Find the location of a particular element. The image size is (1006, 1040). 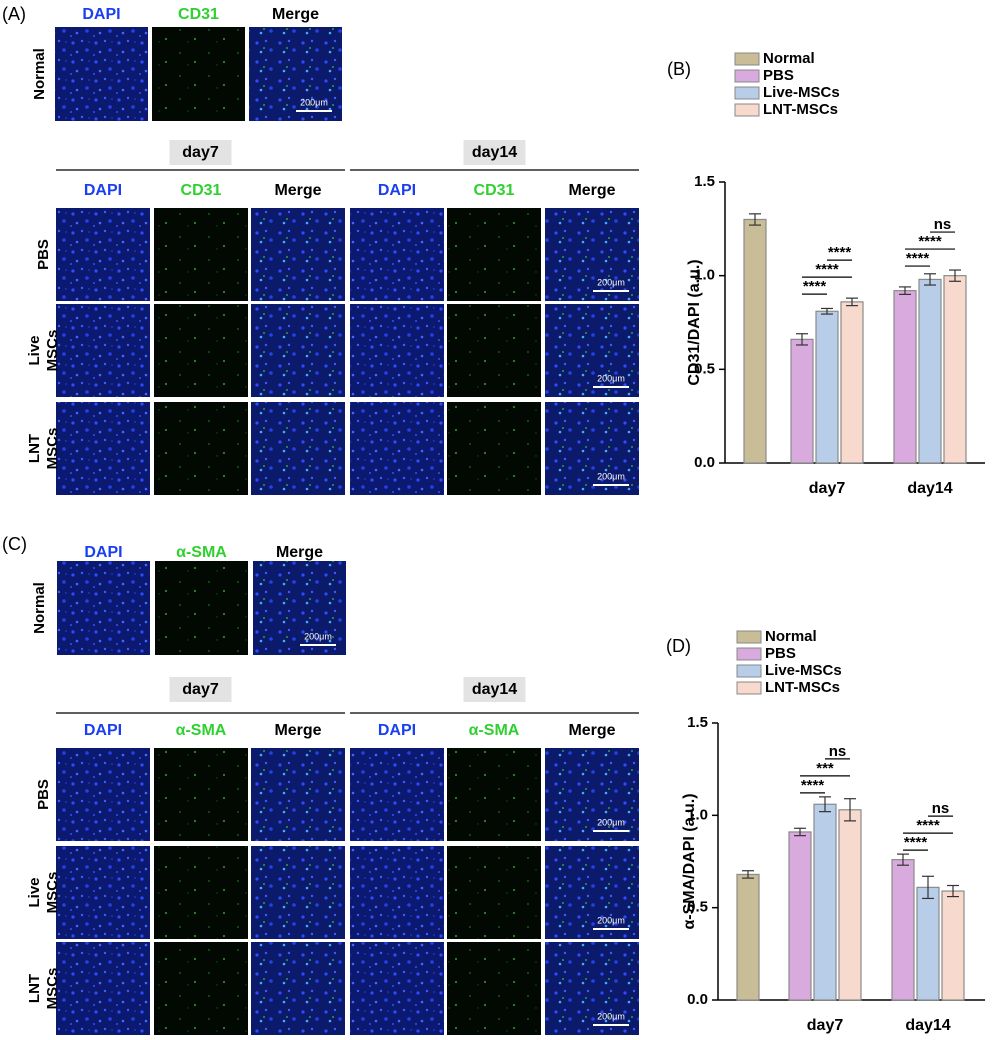

panel-label: (C) is located at coordinates (14, 544).